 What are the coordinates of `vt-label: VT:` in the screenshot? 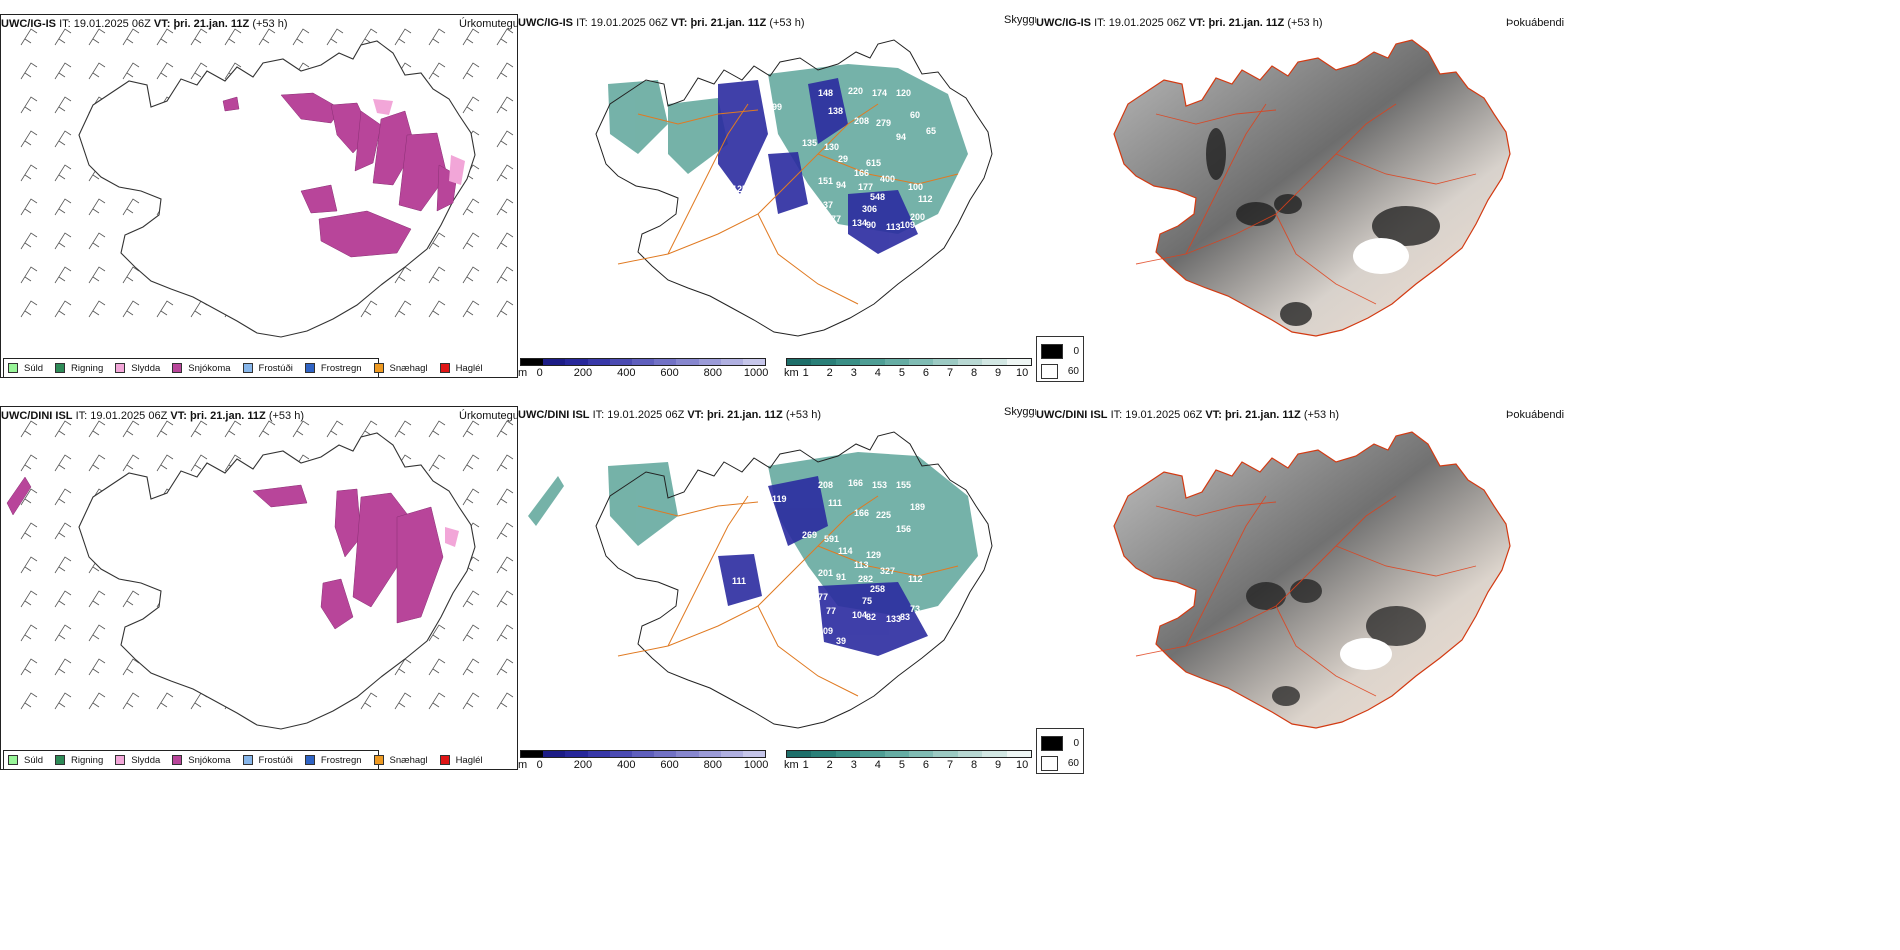 It's located at (695, 415).